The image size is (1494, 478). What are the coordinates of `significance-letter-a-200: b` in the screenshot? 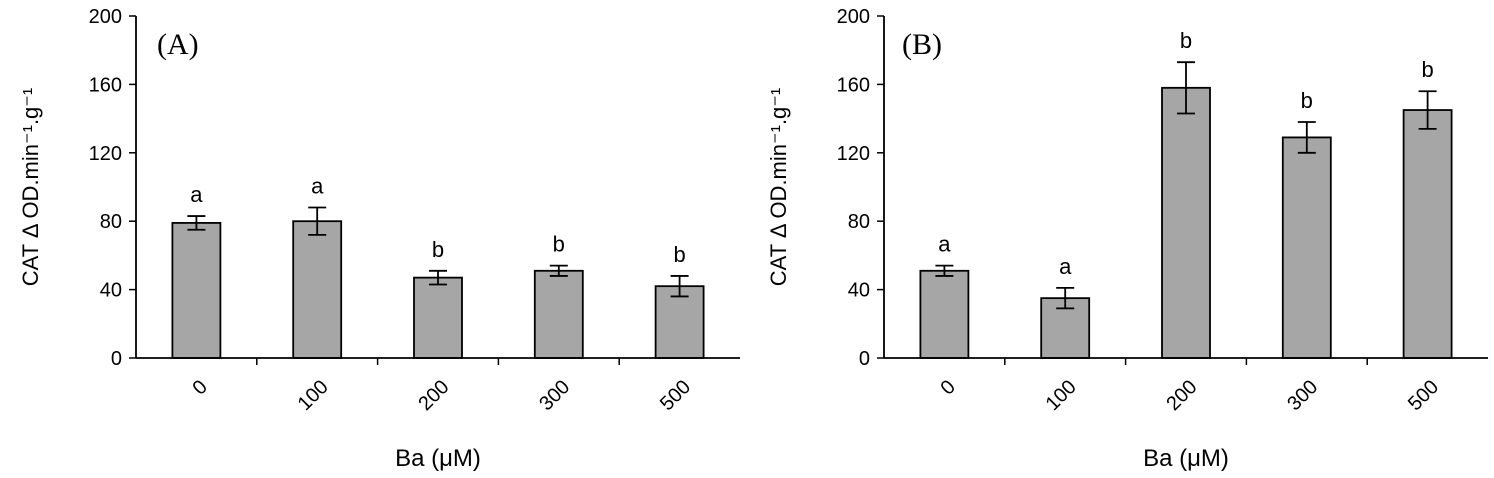 It's located at (438, 249).